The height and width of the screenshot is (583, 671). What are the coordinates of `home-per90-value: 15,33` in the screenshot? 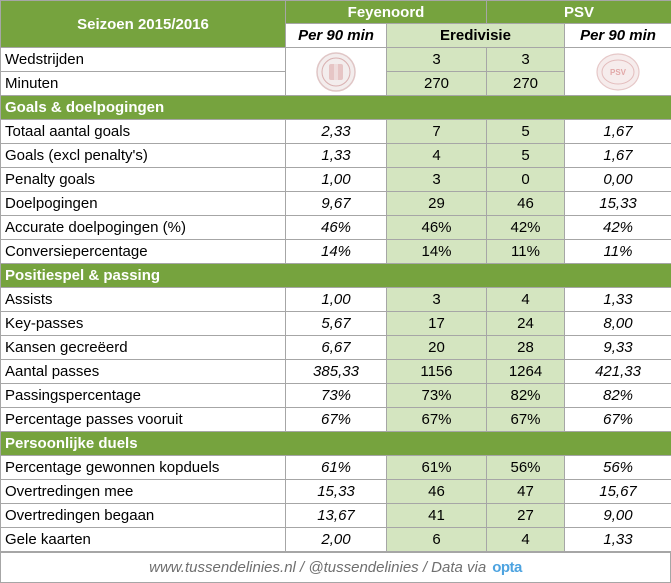 It's located at (336, 492).